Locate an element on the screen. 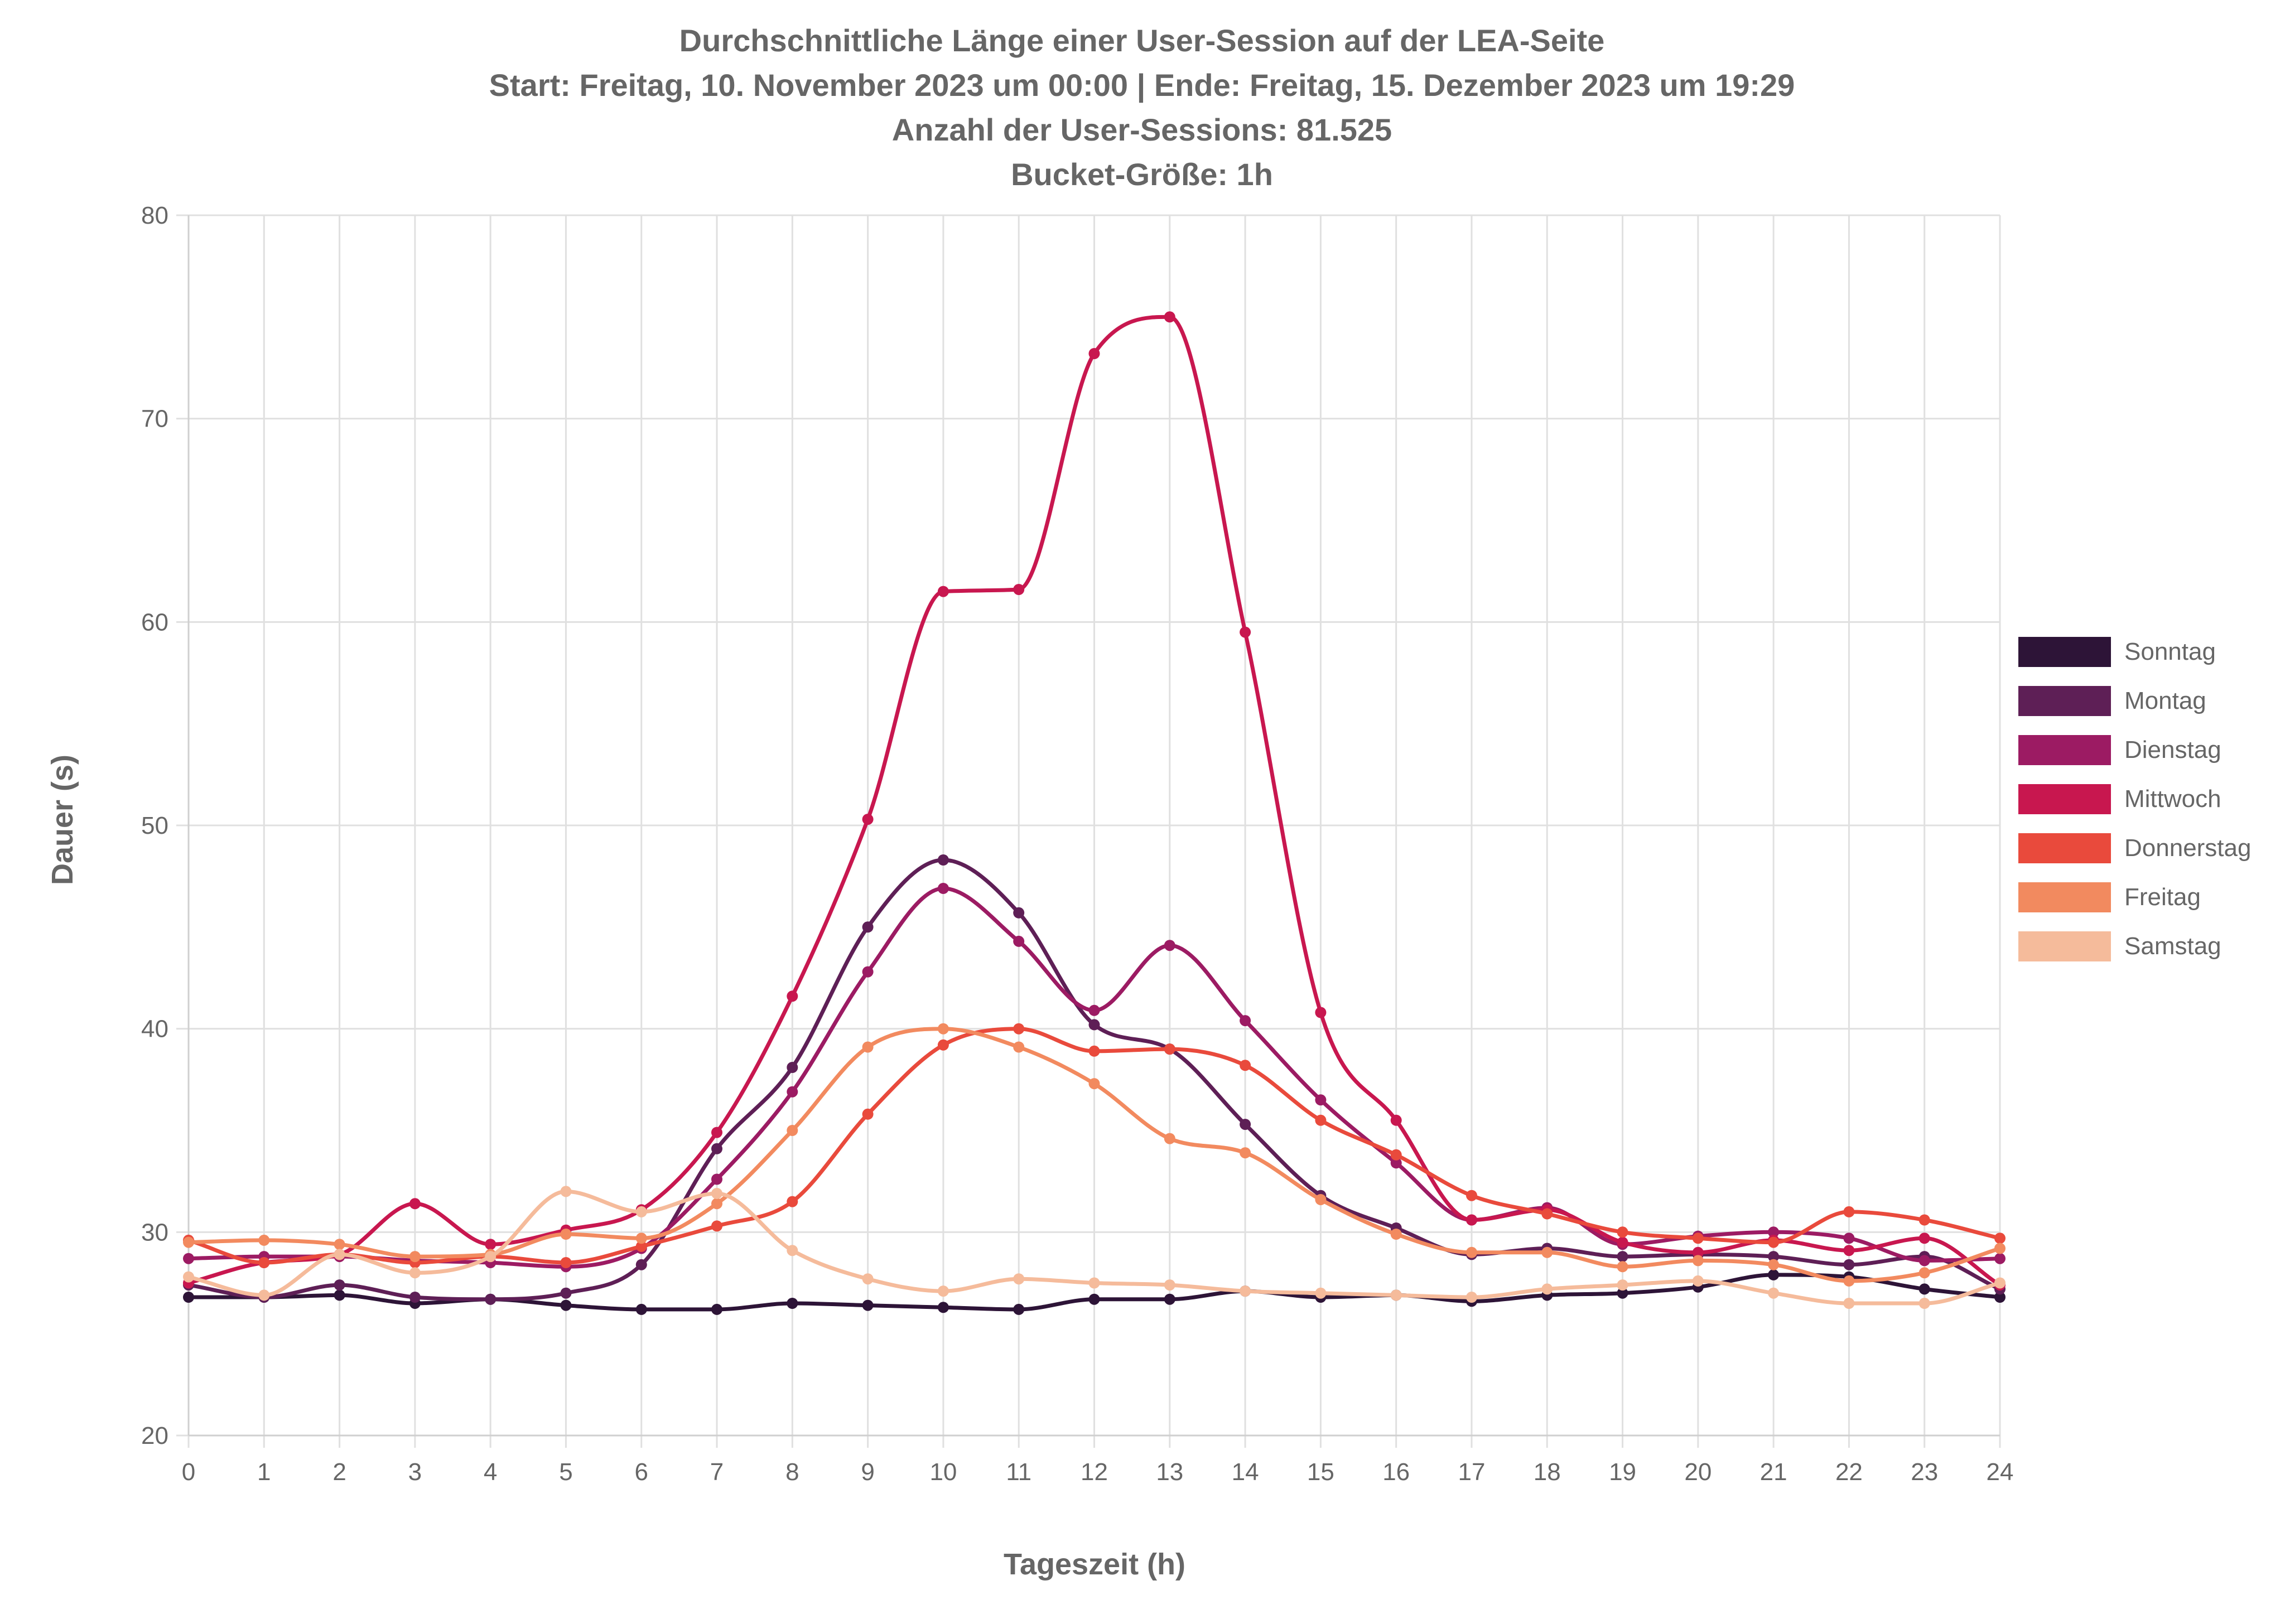 This screenshot has width=2285, height=1624. legend-item-montag: Montag is located at coordinates (2112, 701).